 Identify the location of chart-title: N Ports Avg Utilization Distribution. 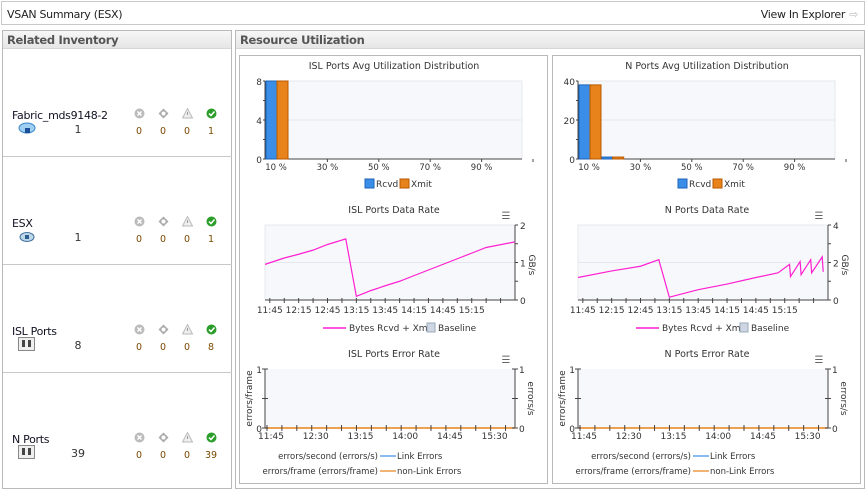
(707, 66).